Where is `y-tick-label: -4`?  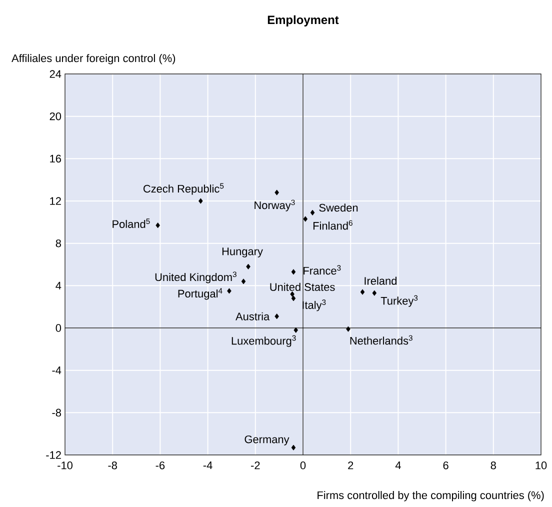 y-tick-label: -4 is located at coordinates (57, 370).